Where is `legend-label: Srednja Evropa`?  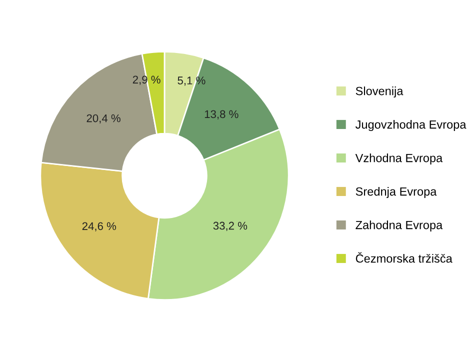
legend-label: Srednja Evropa is located at coordinates (396, 192).